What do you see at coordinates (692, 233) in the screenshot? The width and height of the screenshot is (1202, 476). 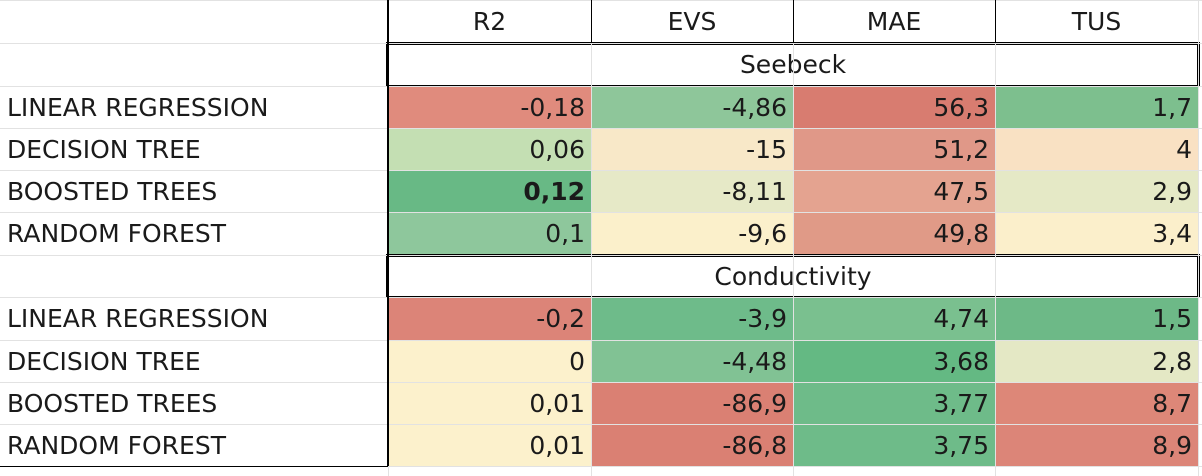 I see `value-cell-evs: -9,6` at bounding box center [692, 233].